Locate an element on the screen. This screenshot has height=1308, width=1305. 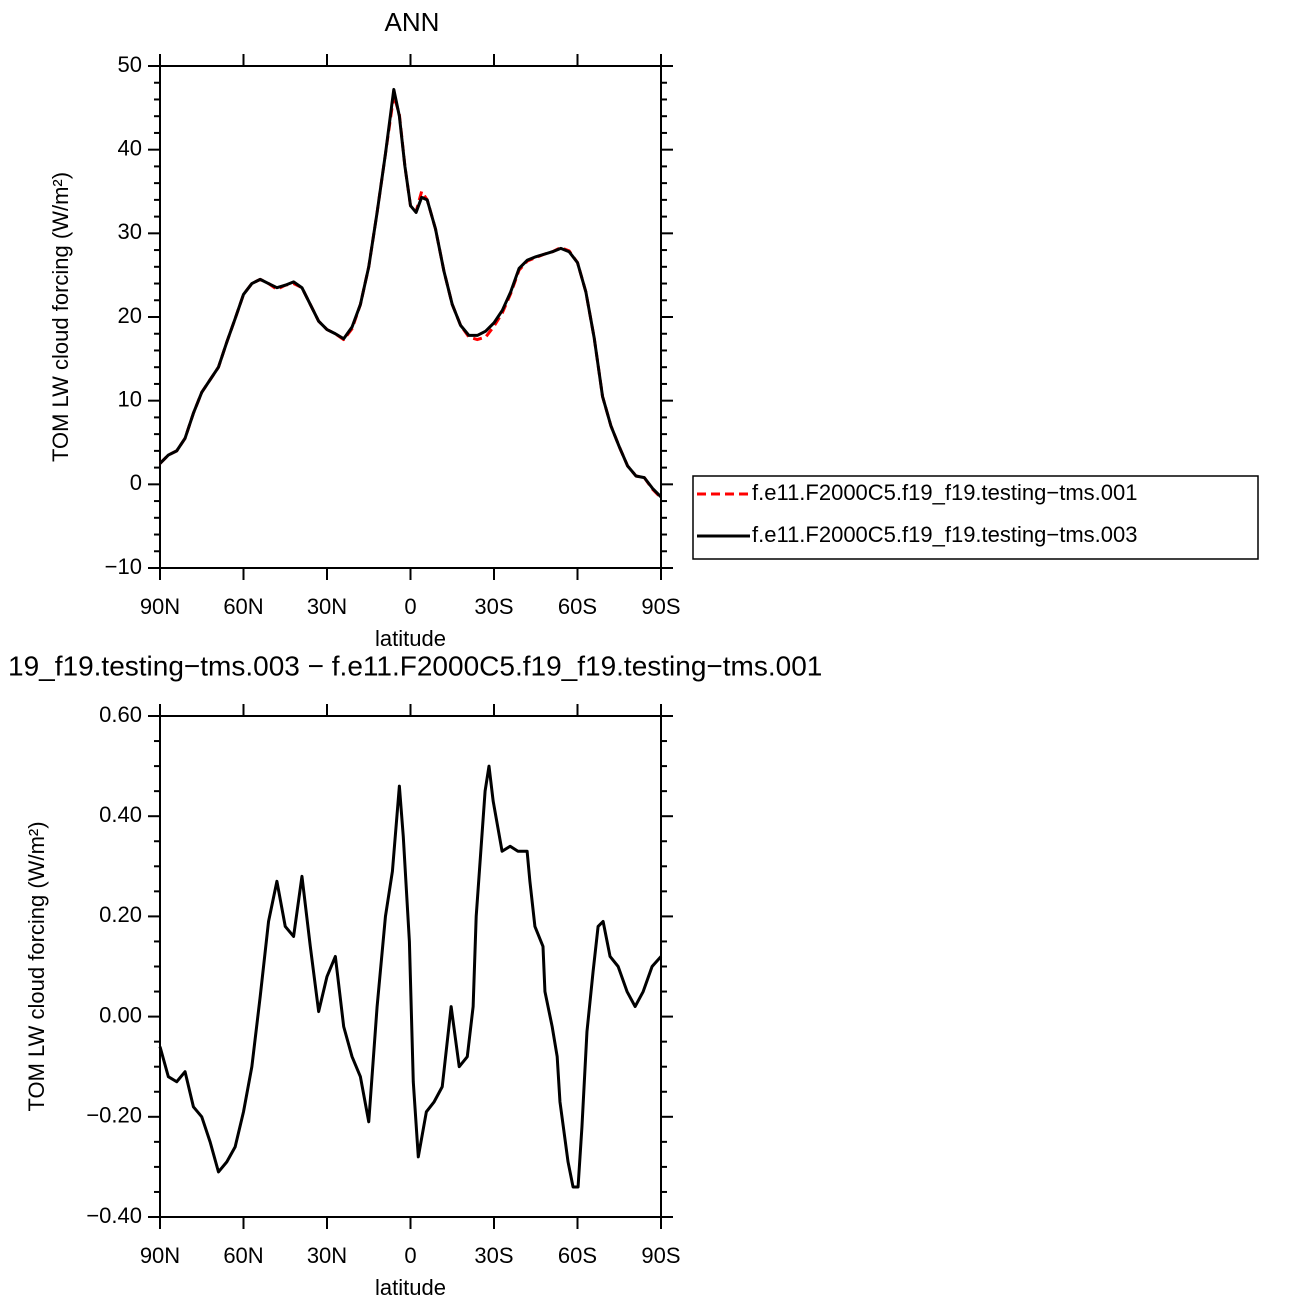
legend-label: f.e11.F2000C5.f19_f19.testing−tms.003 is located at coordinates (944, 534).